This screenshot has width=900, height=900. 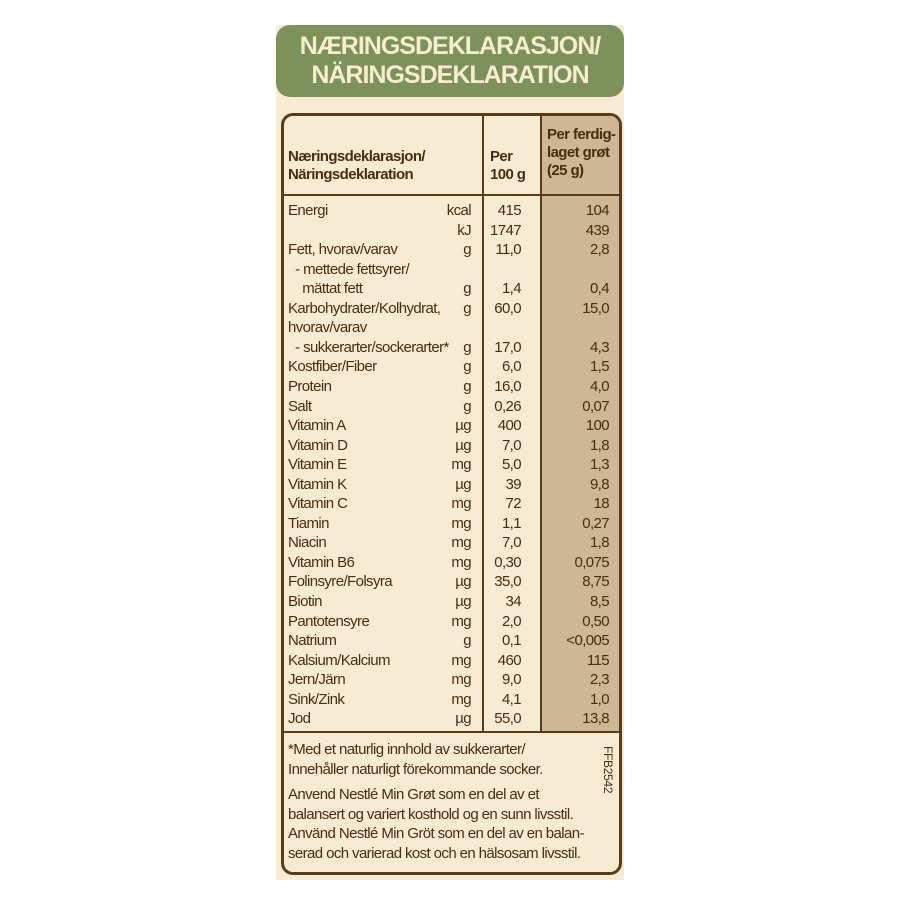 I want to click on nutrient-label: - sukkerarter/sockerarter*, so click(x=368, y=347).